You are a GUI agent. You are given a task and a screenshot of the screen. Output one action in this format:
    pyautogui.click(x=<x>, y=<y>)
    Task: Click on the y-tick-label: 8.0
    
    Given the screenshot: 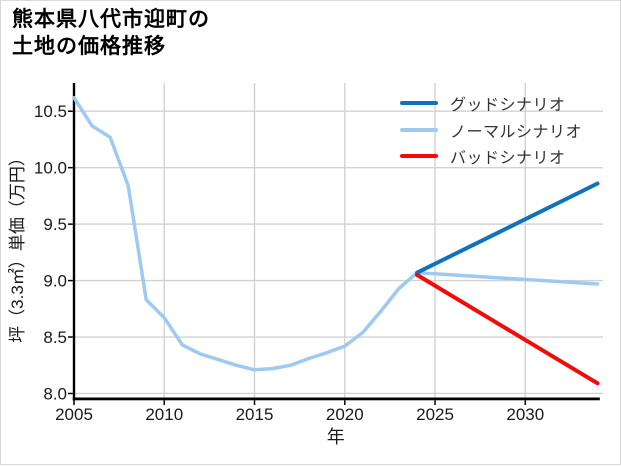 What is the action you would take?
    pyautogui.click(x=55, y=393)
    